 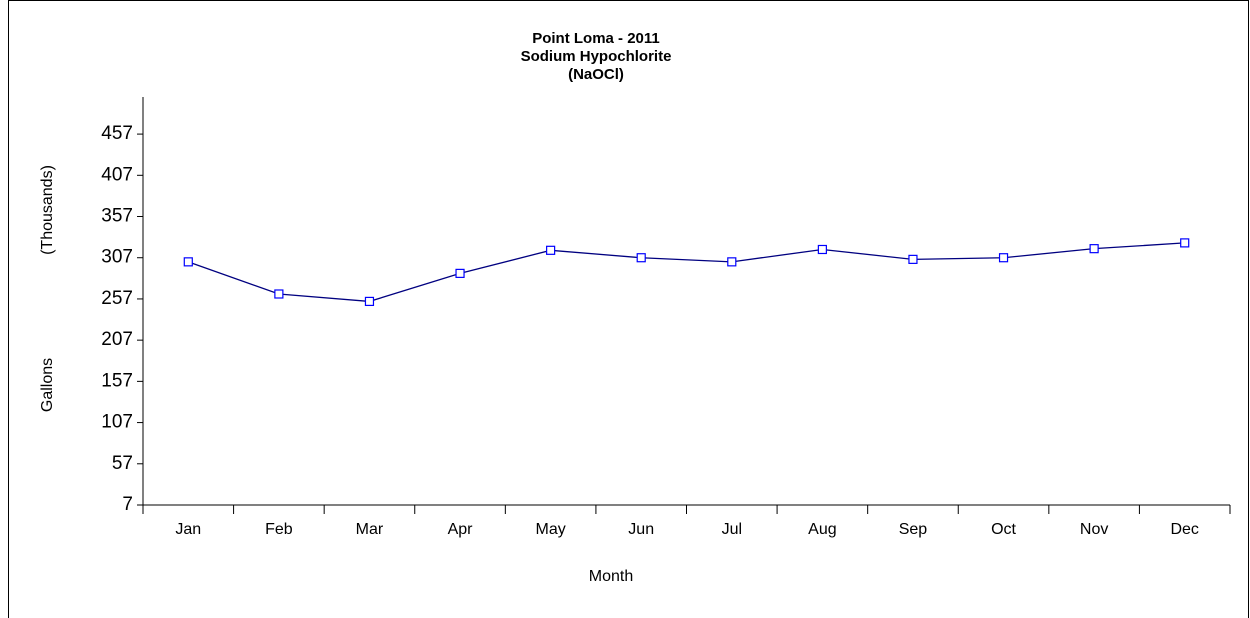 What do you see at coordinates (127, 504) in the screenshot?
I see `y-tick-label: 7` at bounding box center [127, 504].